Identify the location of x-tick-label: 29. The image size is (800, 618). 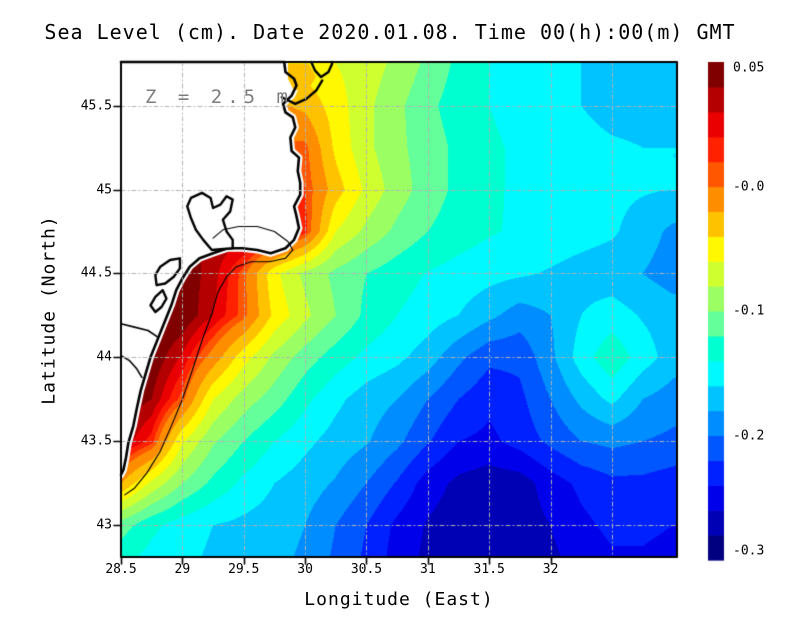
(182, 569).